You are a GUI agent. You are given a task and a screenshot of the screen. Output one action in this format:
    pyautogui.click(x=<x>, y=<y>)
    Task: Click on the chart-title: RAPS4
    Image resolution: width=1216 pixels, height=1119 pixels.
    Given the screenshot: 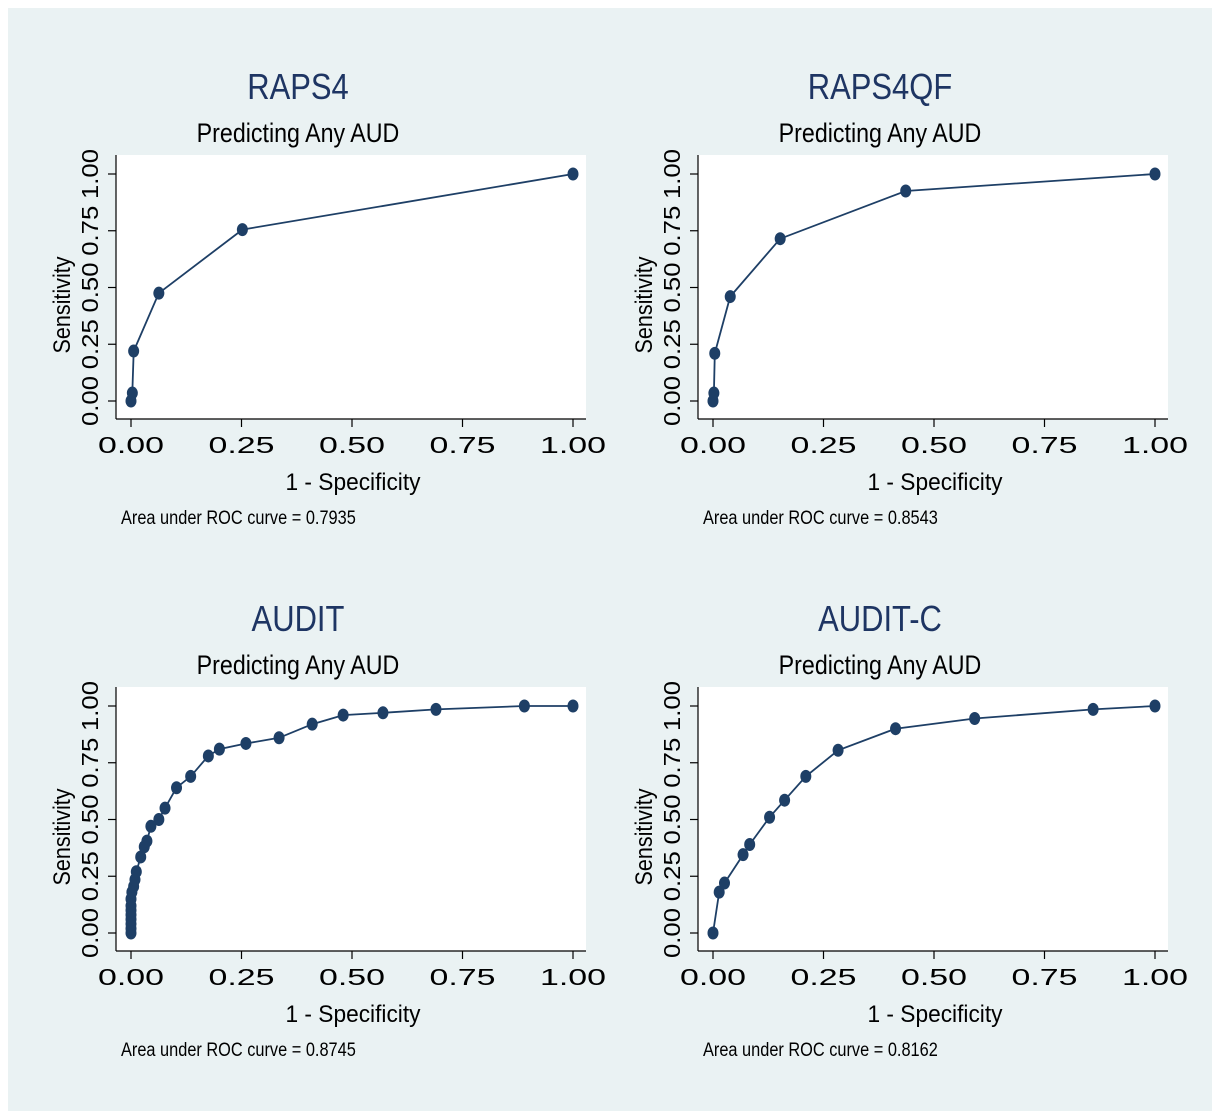 What is the action you would take?
    pyautogui.click(x=298, y=86)
    